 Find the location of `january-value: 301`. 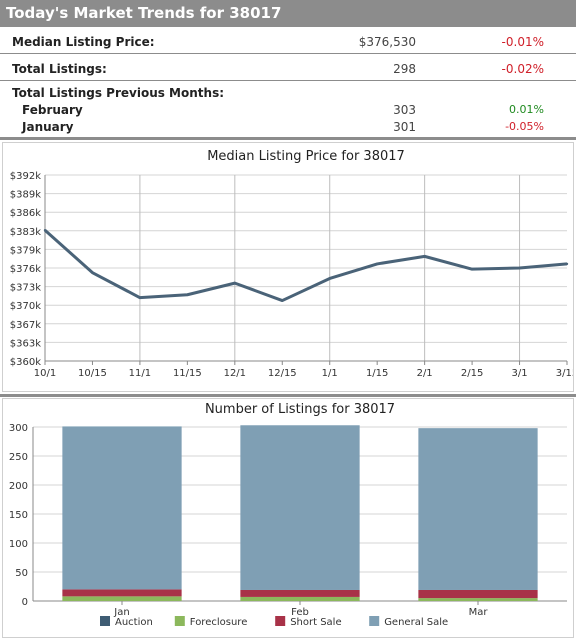

january-value: 301 is located at coordinates (404, 127).